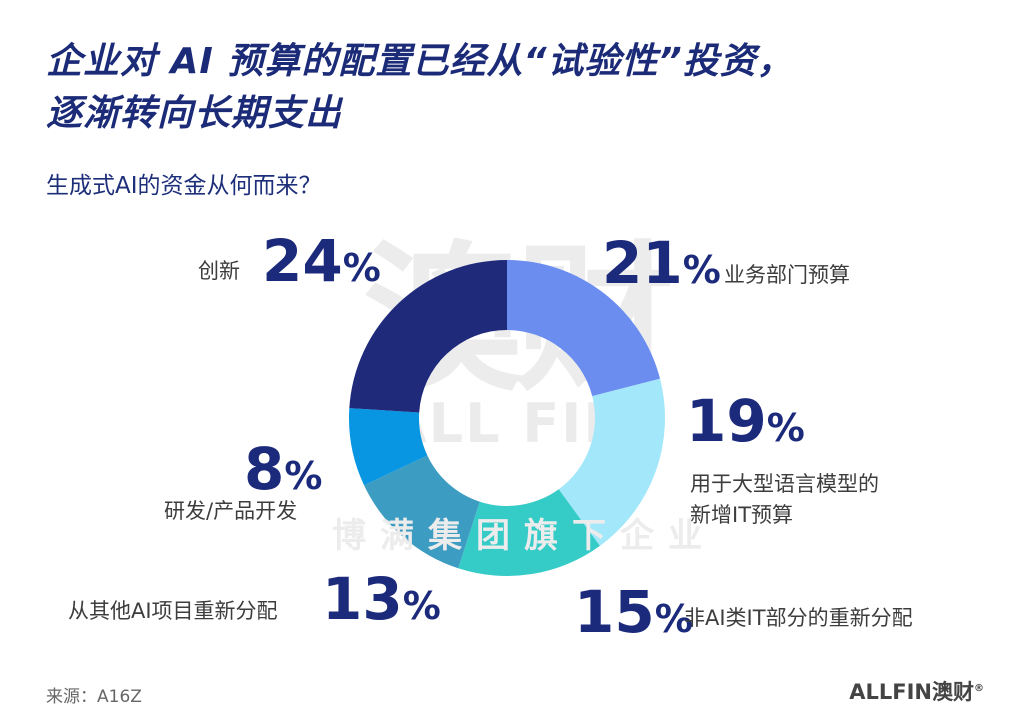 The height and width of the screenshot is (727, 1024). What do you see at coordinates (420, 61) in the screenshot?
I see `title-line-1: 企业对 AI 预算的配置已经从“试验性”投资，` at bounding box center [420, 61].